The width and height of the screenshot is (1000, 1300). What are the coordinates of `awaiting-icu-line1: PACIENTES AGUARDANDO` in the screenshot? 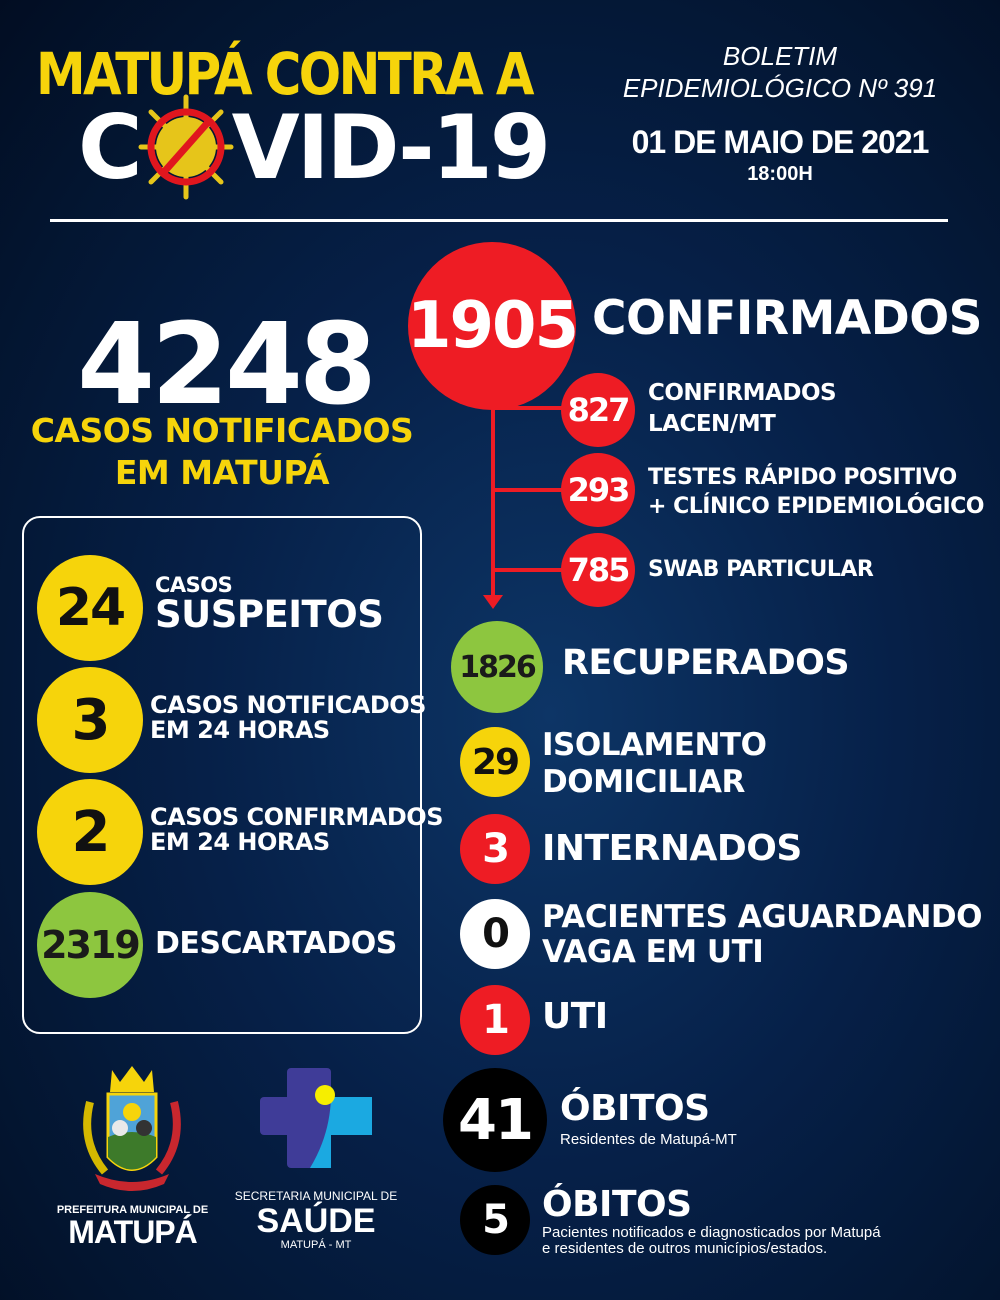 It's located at (762, 917).